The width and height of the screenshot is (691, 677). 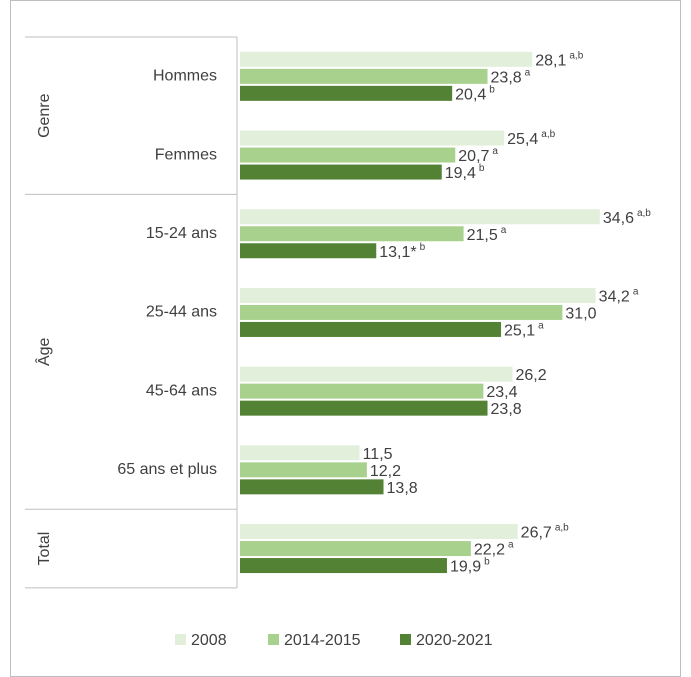 I want to click on value-label: 34,2 a, so click(x=619, y=296).